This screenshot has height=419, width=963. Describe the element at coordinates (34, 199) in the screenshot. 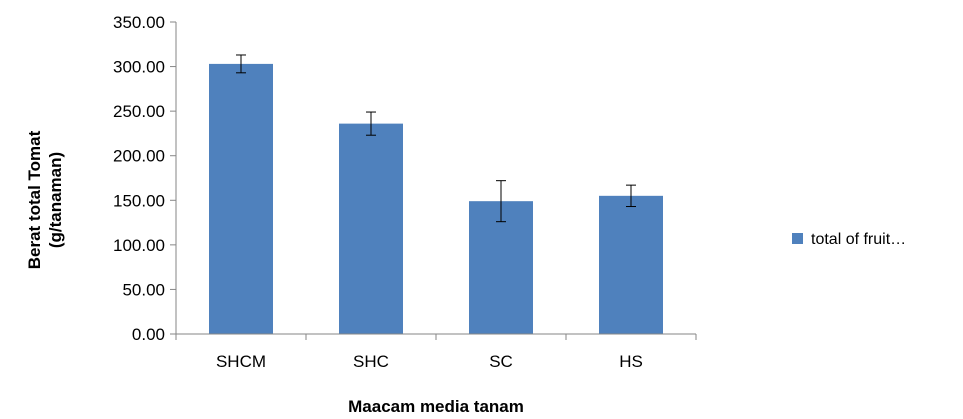

I see `y-axis-title-line-1: Berat total Tomat` at that location.